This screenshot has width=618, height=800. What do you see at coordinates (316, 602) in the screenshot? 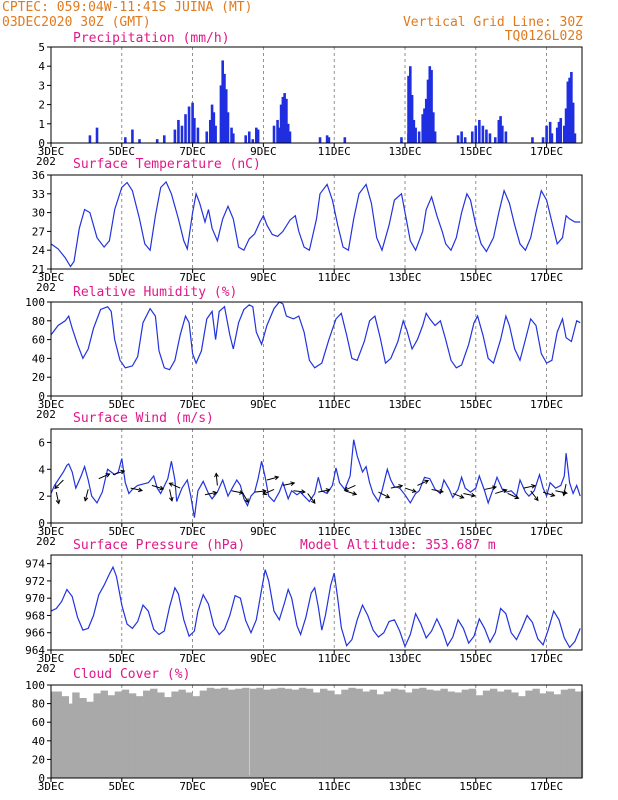
I see `pressure-frame` at bounding box center [316, 602].